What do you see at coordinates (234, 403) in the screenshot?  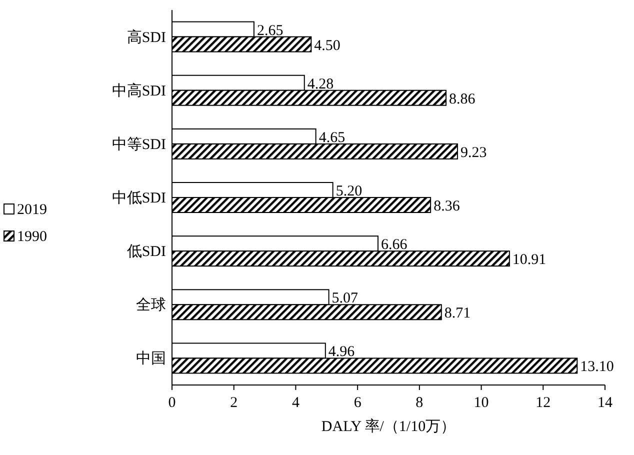 I see `x-tick-label: 2` at bounding box center [234, 403].